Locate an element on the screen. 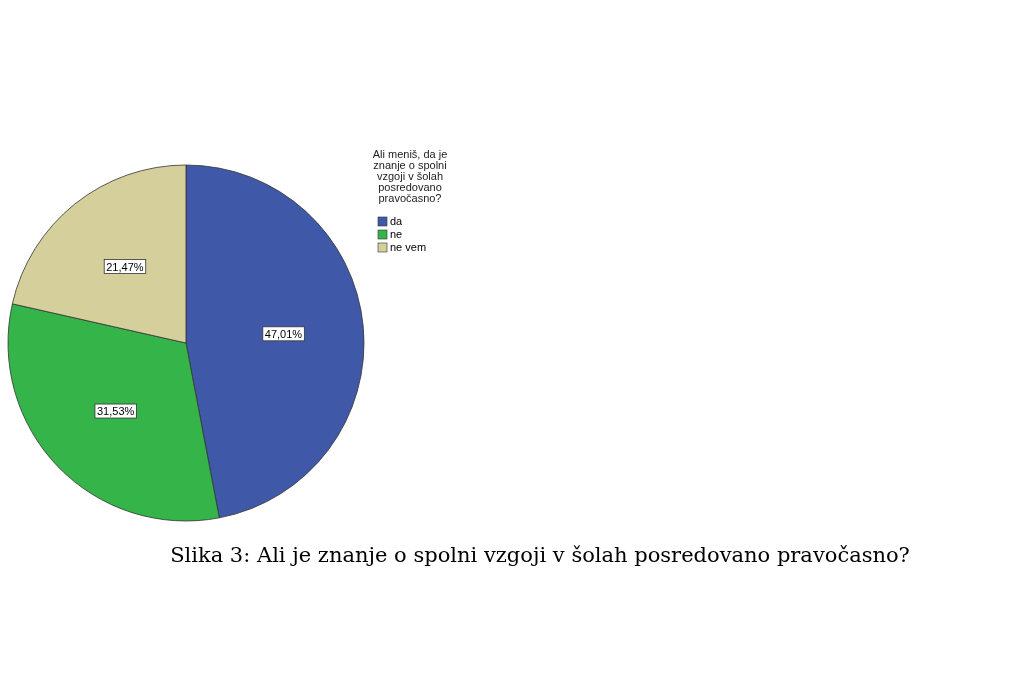 Image resolution: width=1024 pixels, height=678 pixels. data-label: 31,53% is located at coordinates (115, 411).